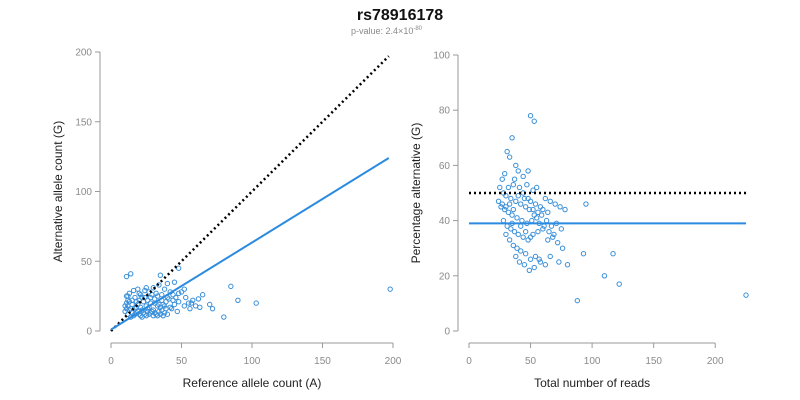 The width and height of the screenshot is (800, 400). Describe the element at coordinates (111, 361) in the screenshot. I see `left-x-tick-label: 0` at that location.